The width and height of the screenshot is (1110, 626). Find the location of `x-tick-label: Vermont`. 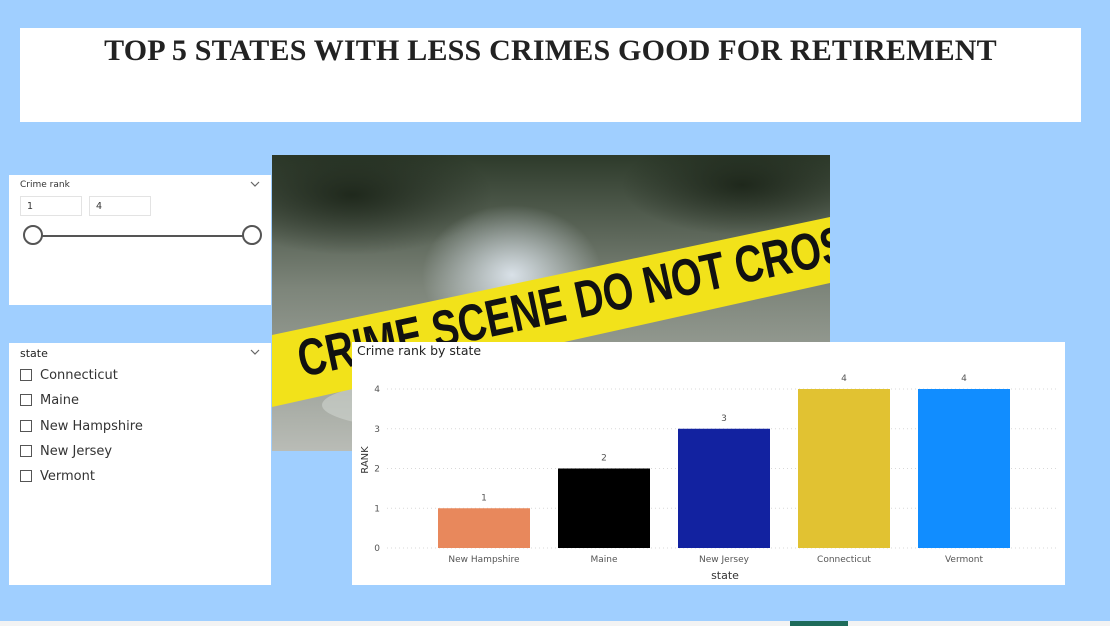

x-tick-label: Vermont is located at coordinates (964, 560).